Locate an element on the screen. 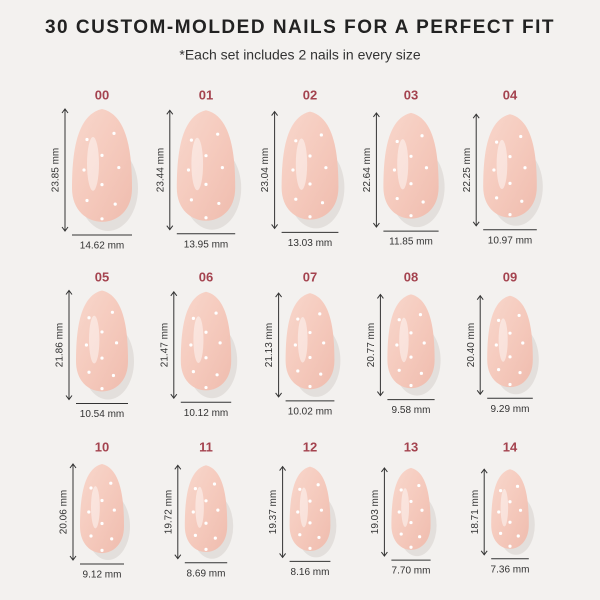 This screenshot has height=600, width=600. size-label: 05 is located at coordinates (102, 276).